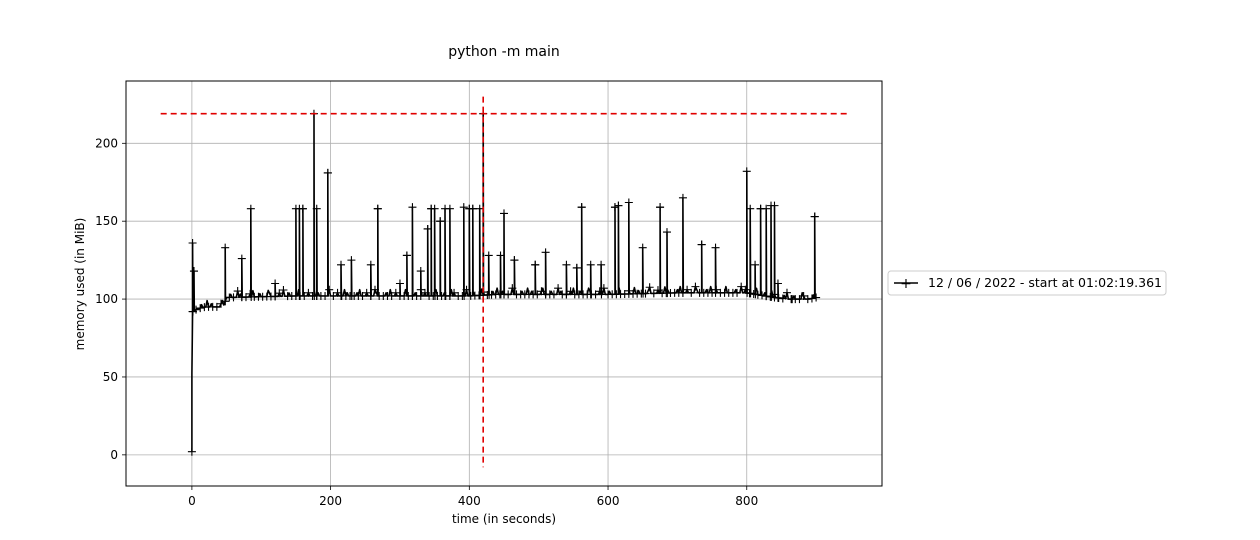 Image resolution: width=1260 pixels, height=540 pixels. I want to click on y-tick-label: 150, so click(106, 221).